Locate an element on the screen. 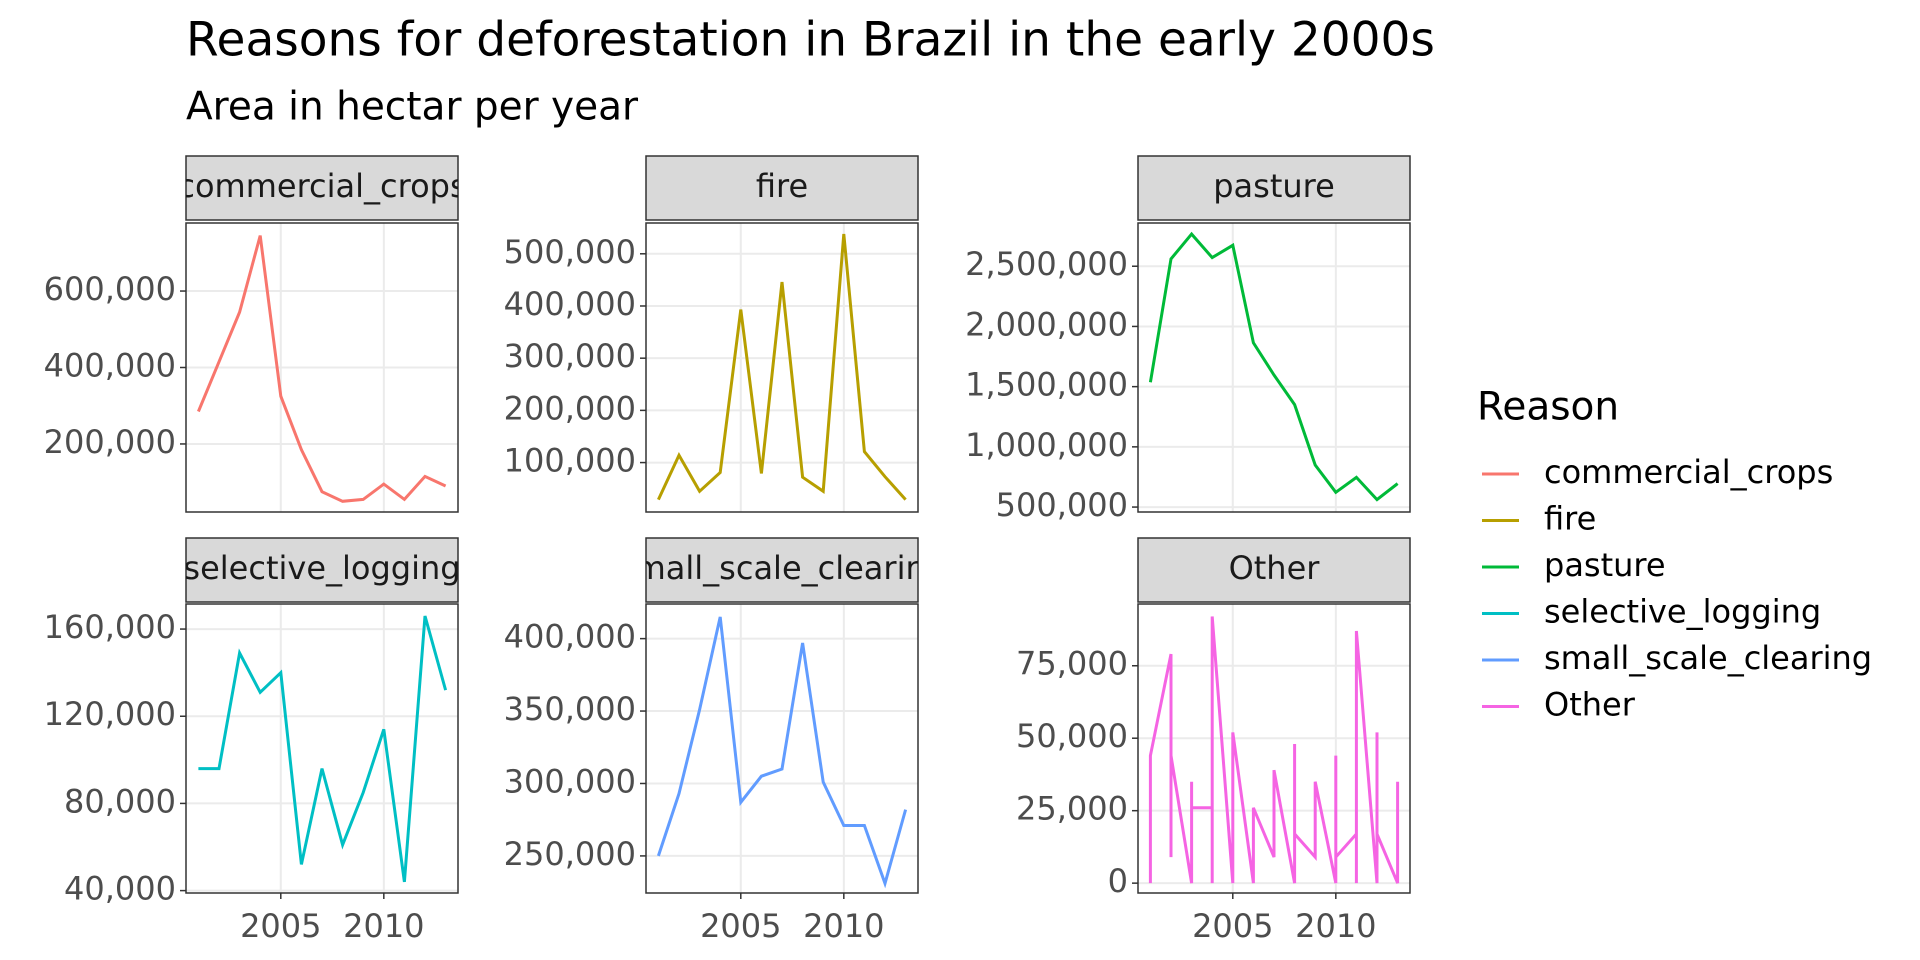 The height and width of the screenshot is (960, 1920). strip-text: Other is located at coordinates (1275, 568).